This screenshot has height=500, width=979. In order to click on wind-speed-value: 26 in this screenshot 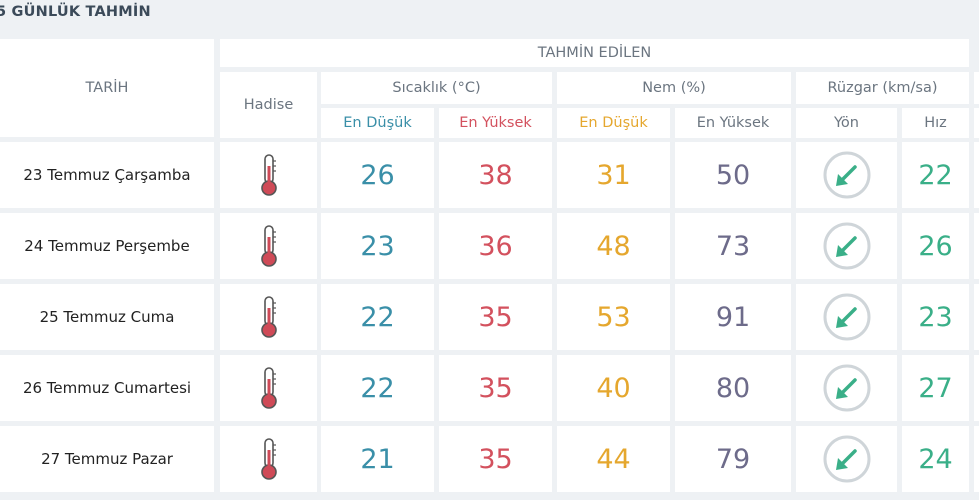, I will do `click(935, 246)`.